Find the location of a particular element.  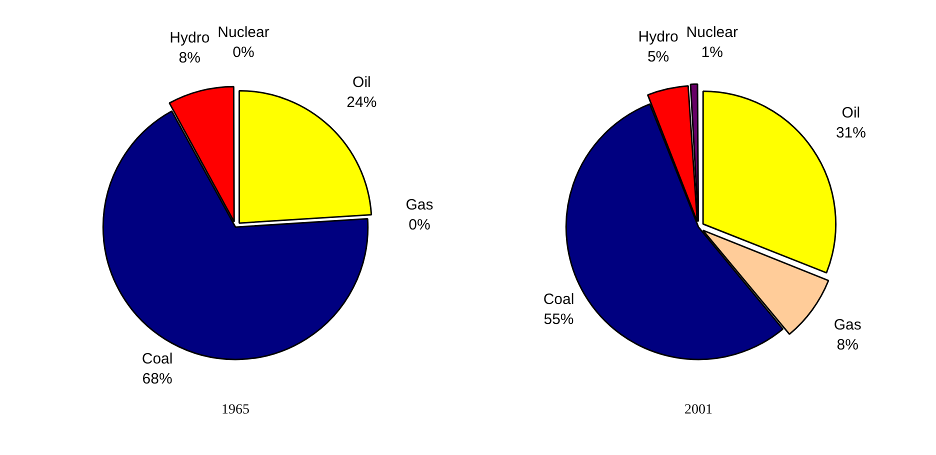

data-label: 68% is located at coordinates (157, 379).